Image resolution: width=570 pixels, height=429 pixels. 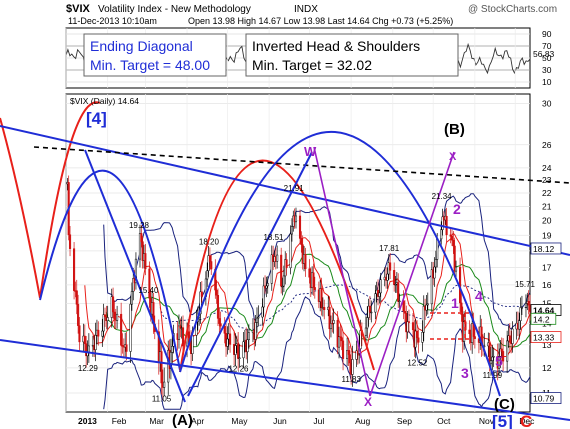 I want to click on x-tick-label: Mar, so click(x=156, y=421).